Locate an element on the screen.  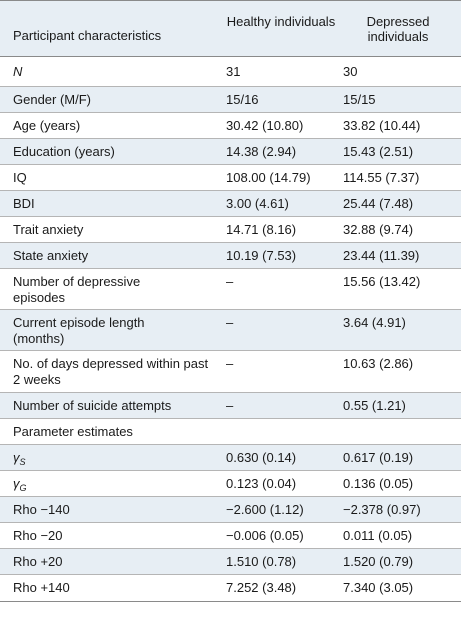
depressed-value: 0.617 (0.19) is located at coordinates (378, 457).